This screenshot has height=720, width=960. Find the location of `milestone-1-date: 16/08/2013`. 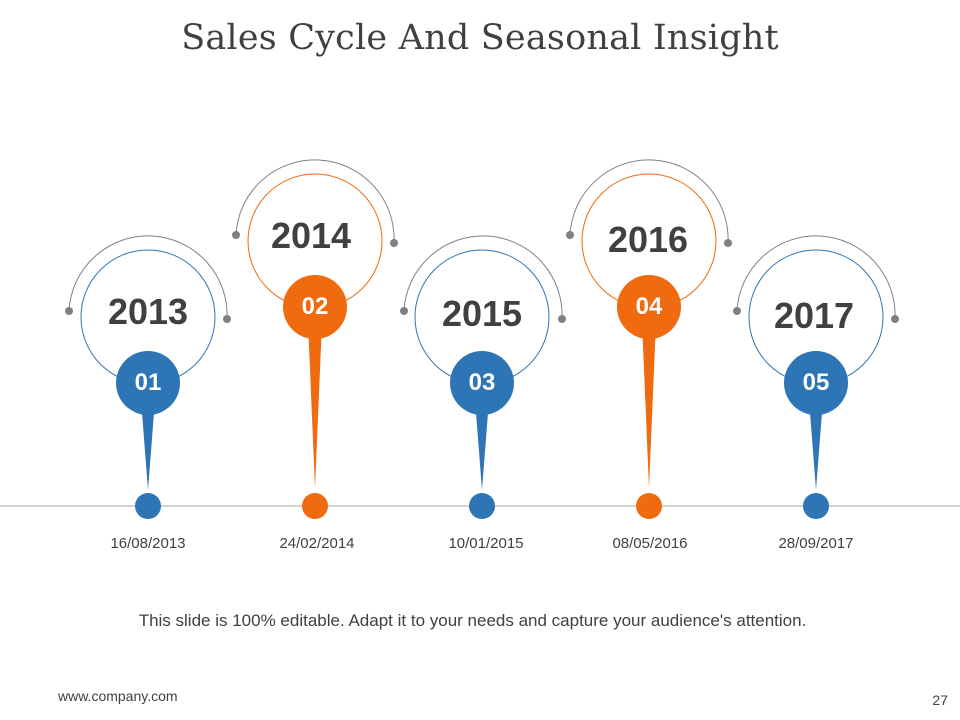

milestone-1-date: 16/08/2013 is located at coordinates (148, 543).